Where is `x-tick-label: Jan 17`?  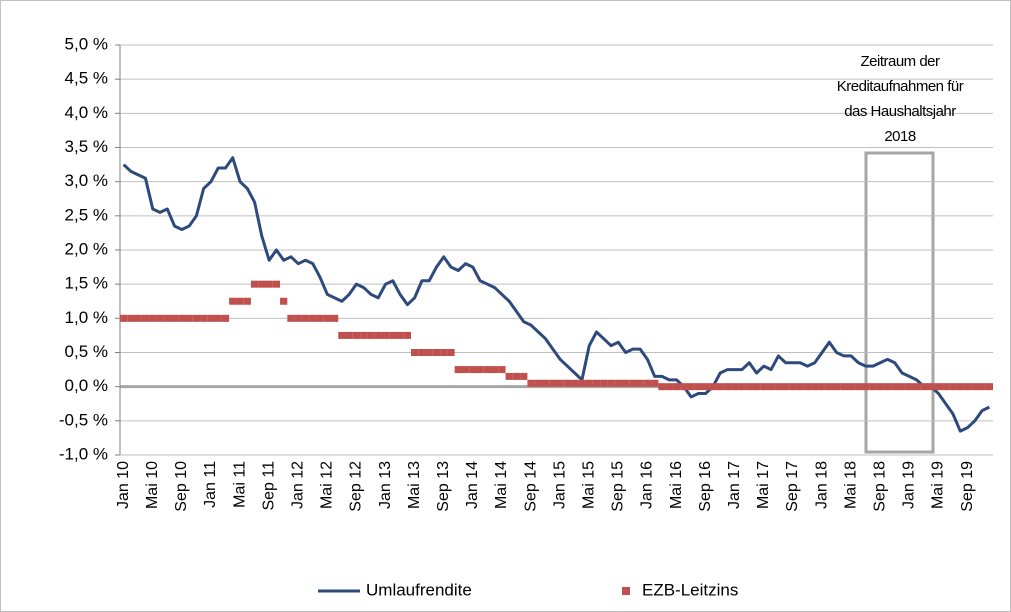 x-tick-label: Jan 17 is located at coordinates (734, 485).